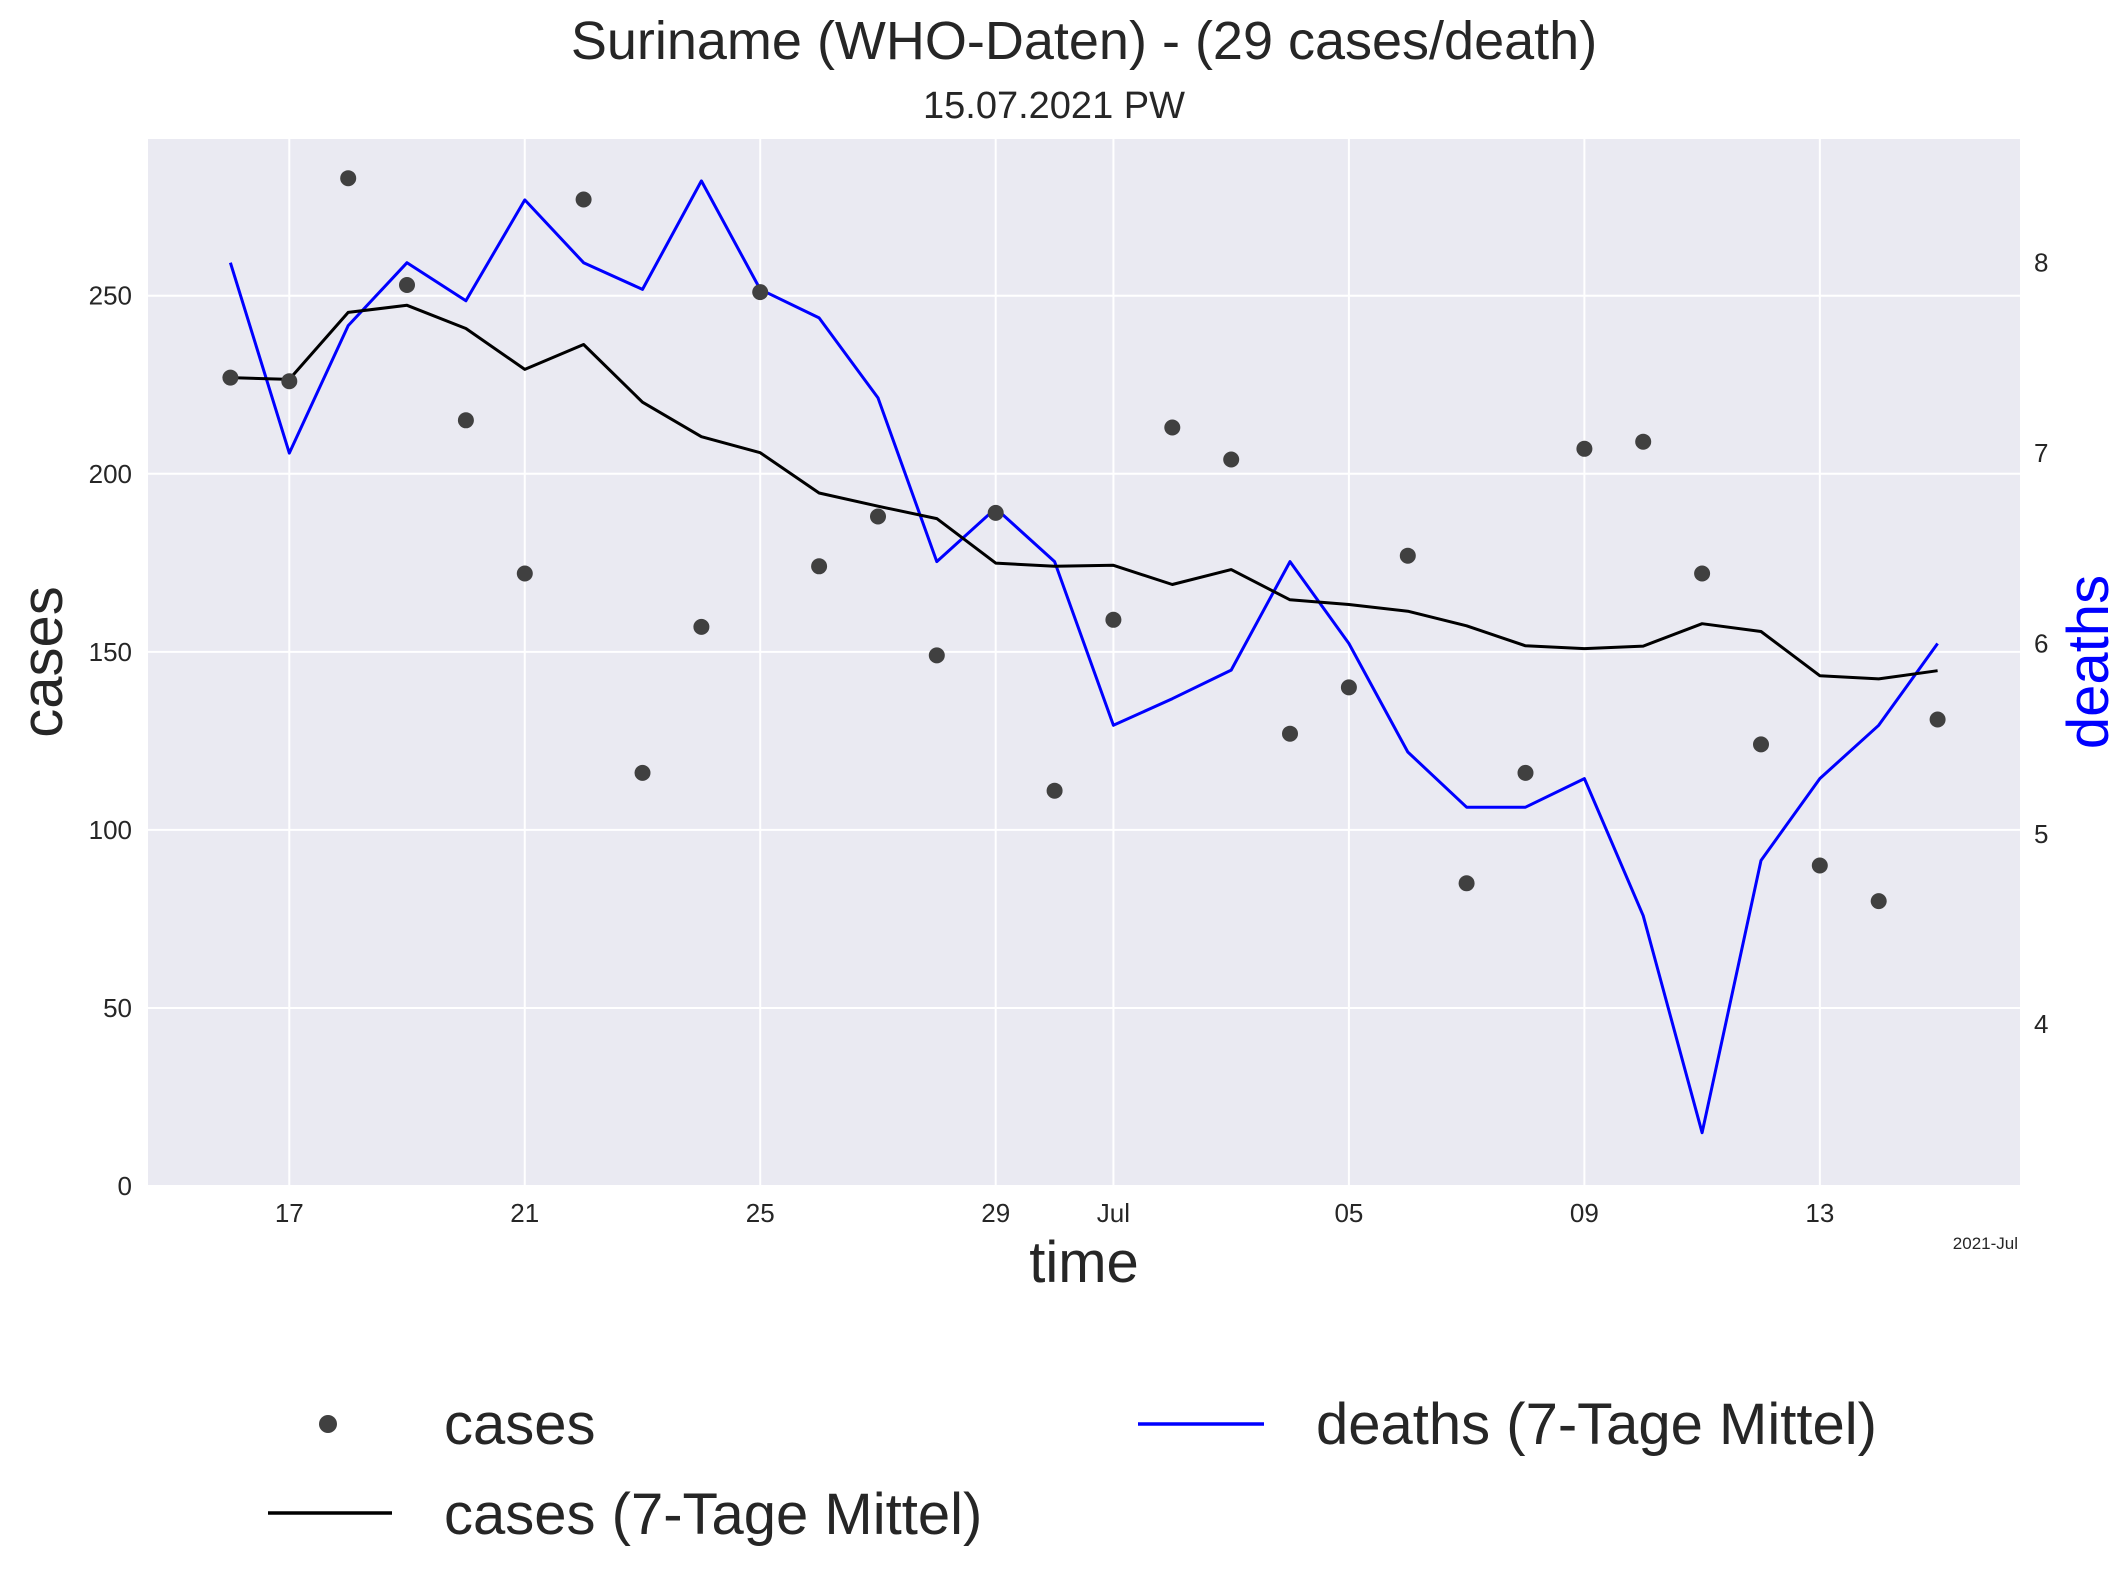 This screenshot has width=2119, height=1578. I want to click on x-axis-label: time, so click(1084, 1262).